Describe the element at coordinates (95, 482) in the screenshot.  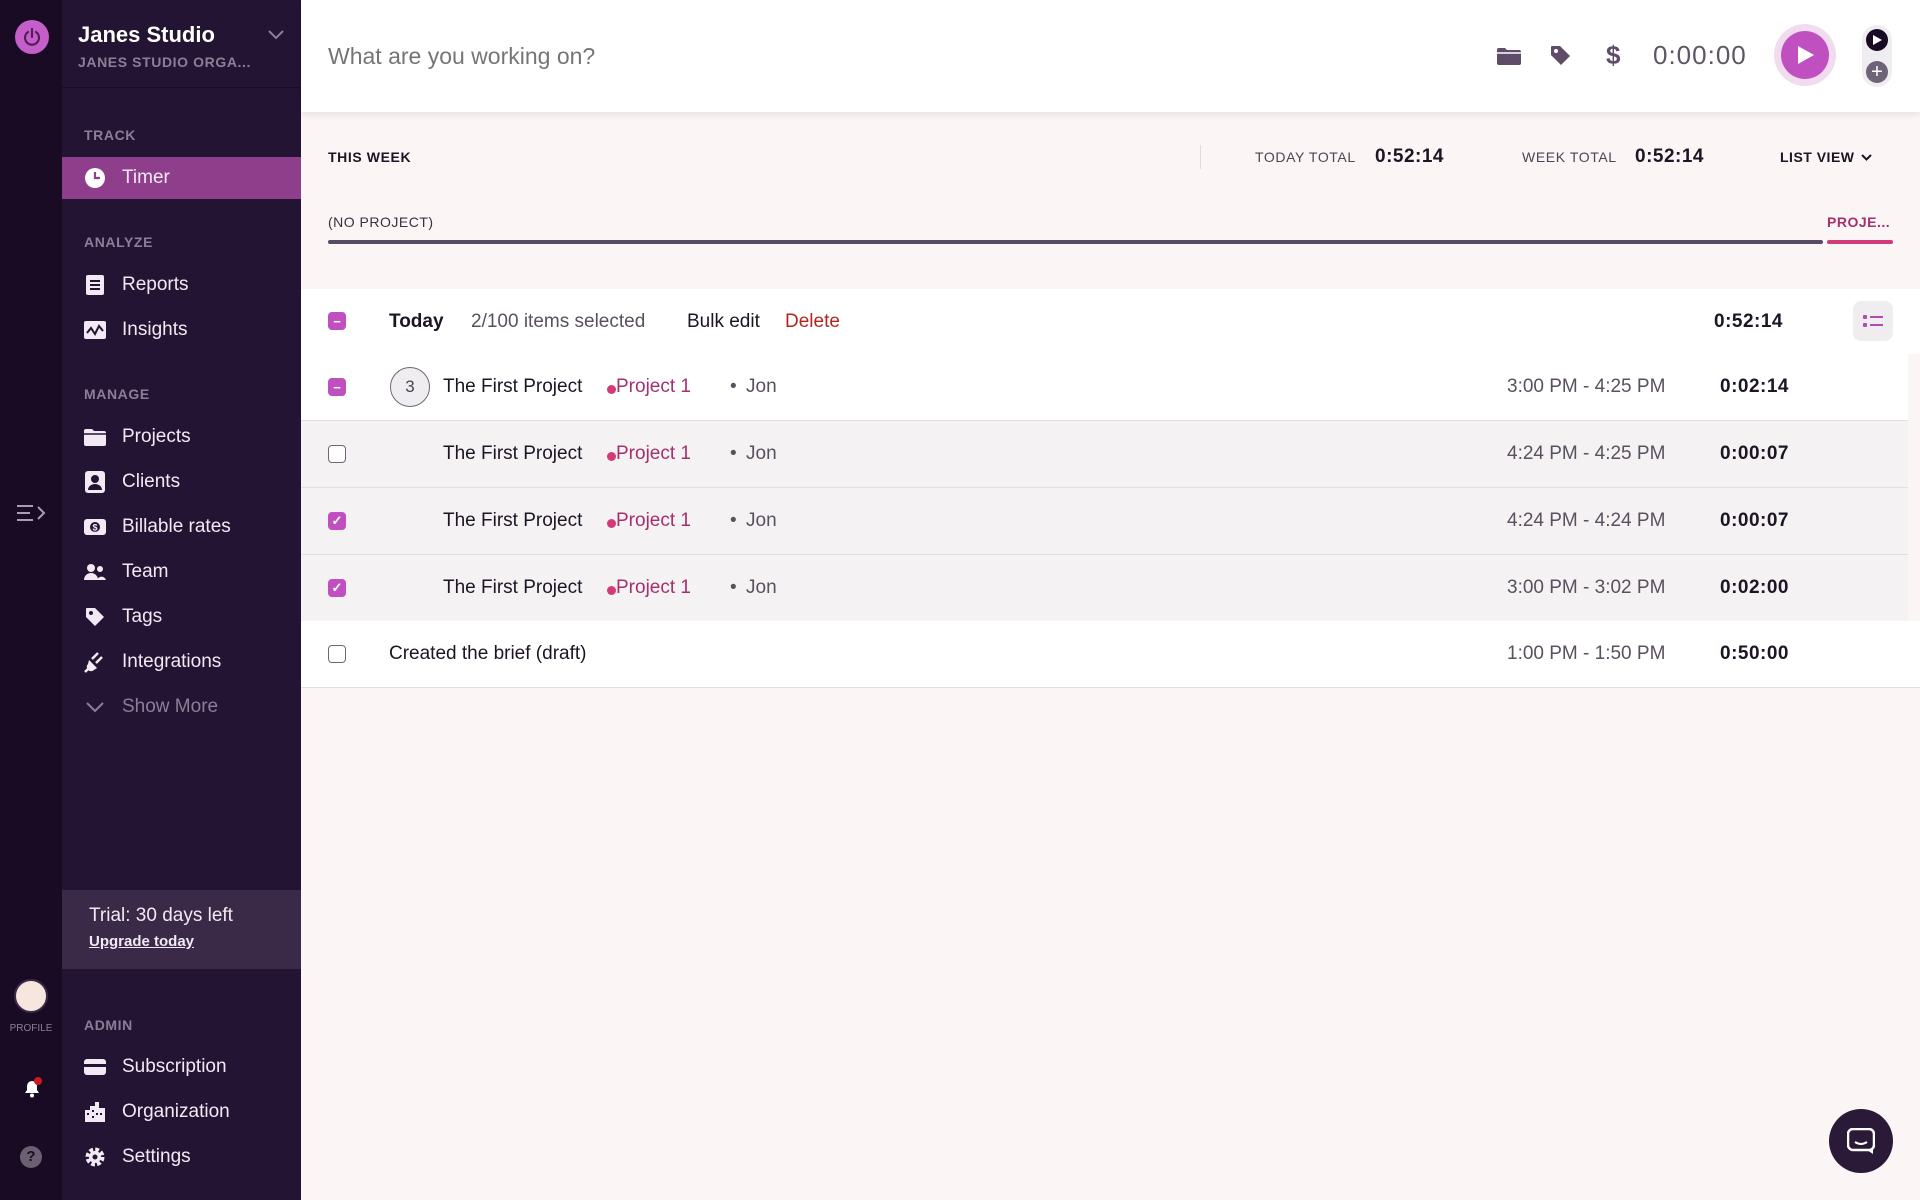
I see `client-card-icon` at that location.